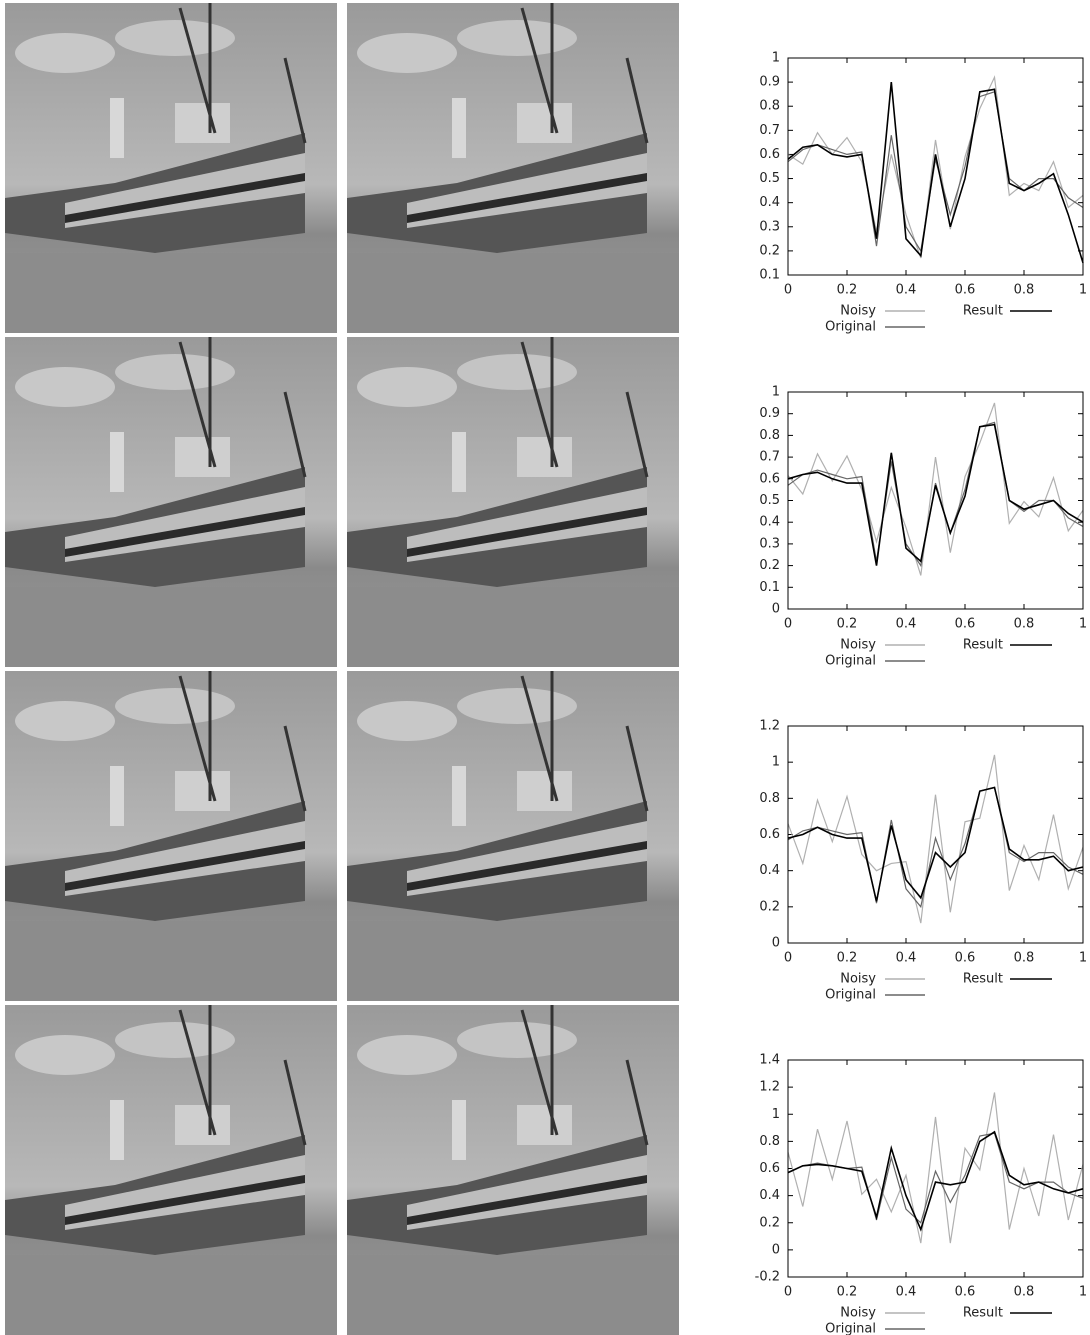  What do you see at coordinates (767, 1277) in the screenshot?
I see `y-tick-label: -0.2` at bounding box center [767, 1277].